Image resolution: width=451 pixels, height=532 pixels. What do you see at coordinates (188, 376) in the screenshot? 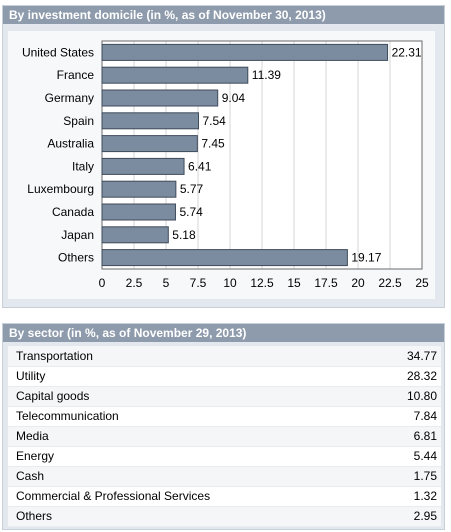
I see `sector-label: Utility` at bounding box center [188, 376].